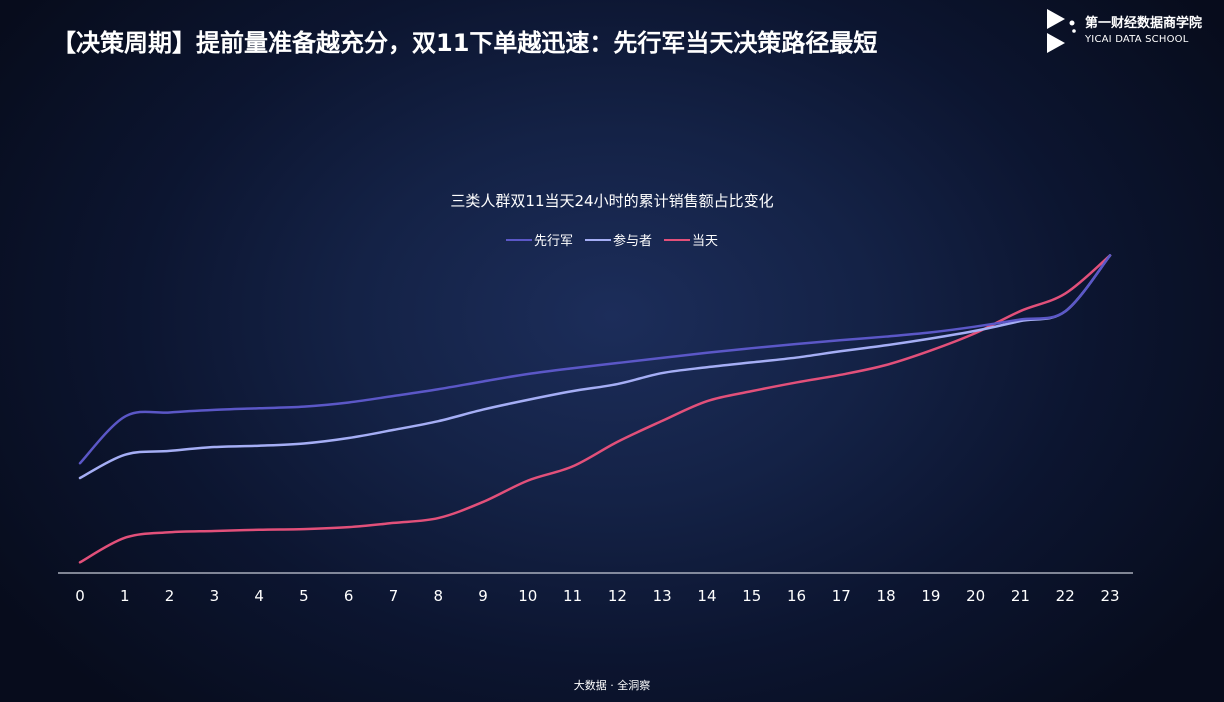  Describe the element at coordinates (662, 596) in the screenshot. I see `x-tick-label: 13` at that location.